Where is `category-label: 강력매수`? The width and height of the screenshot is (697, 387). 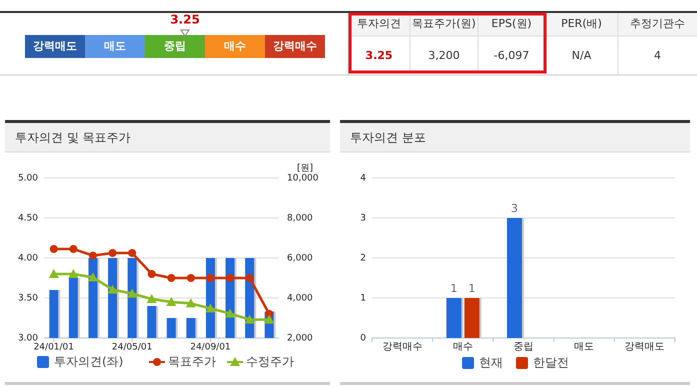
category-label: 강력매수 is located at coordinates (295, 46).